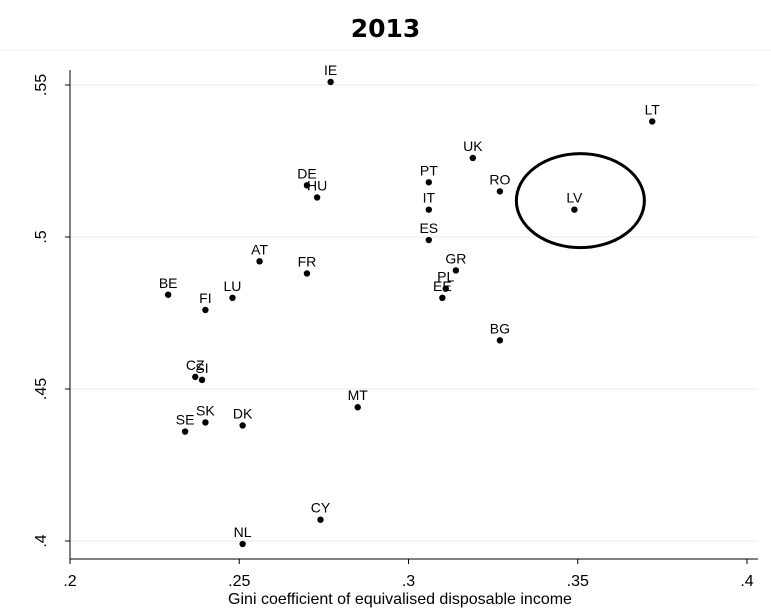  I want to click on x-tick-label: .2, so click(69, 581).